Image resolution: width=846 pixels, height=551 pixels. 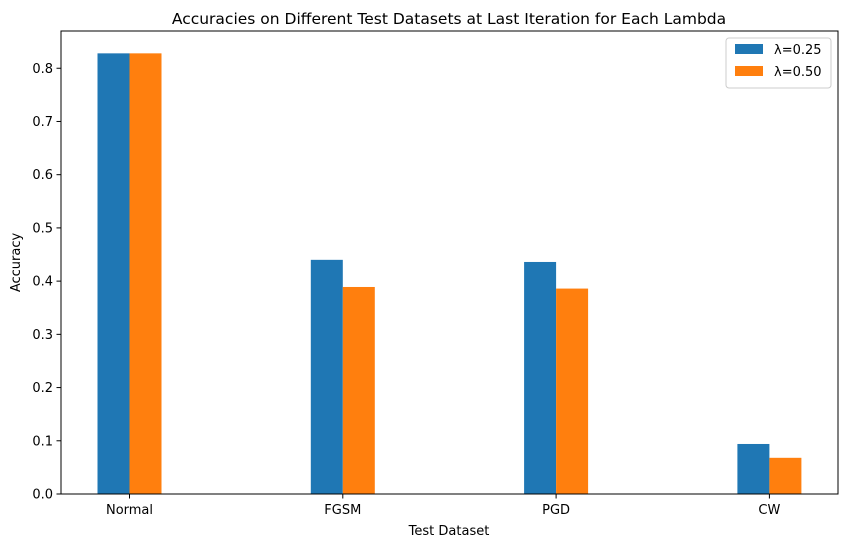 I want to click on y-tick-label: 0.7, so click(x=42, y=122).